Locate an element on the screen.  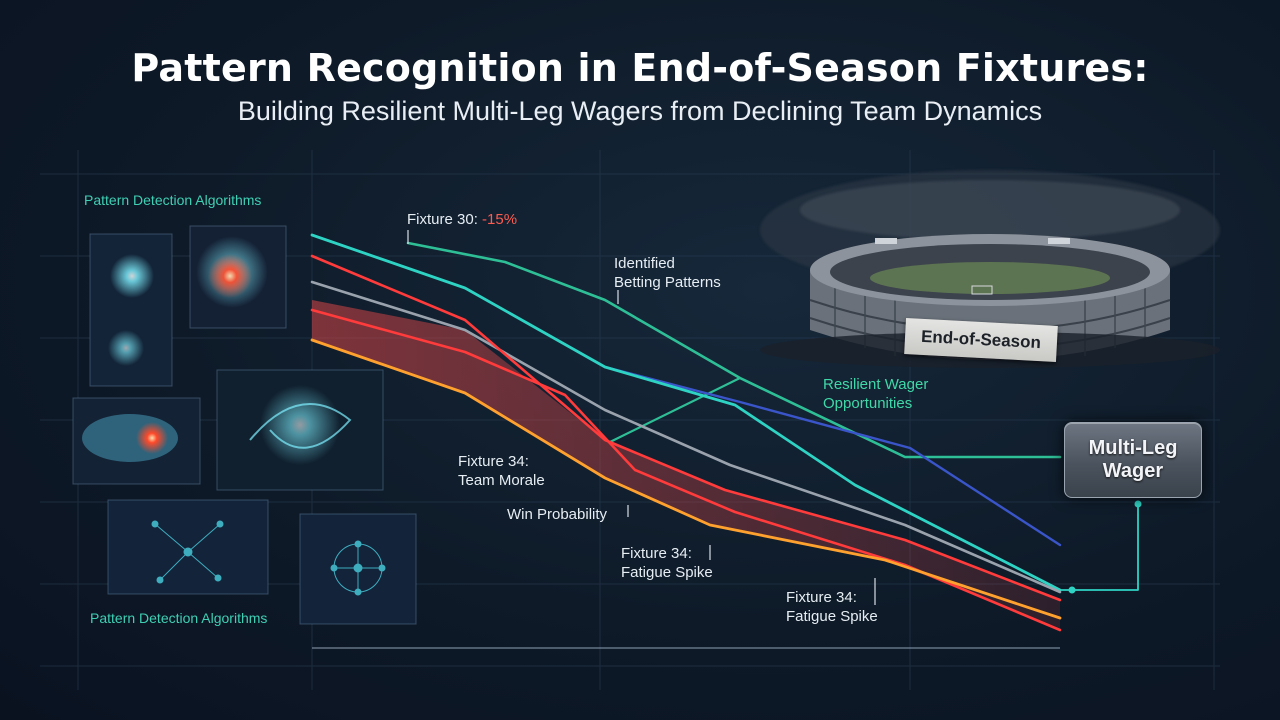
annotation-line: Resilient Wager is located at coordinates (876, 384).